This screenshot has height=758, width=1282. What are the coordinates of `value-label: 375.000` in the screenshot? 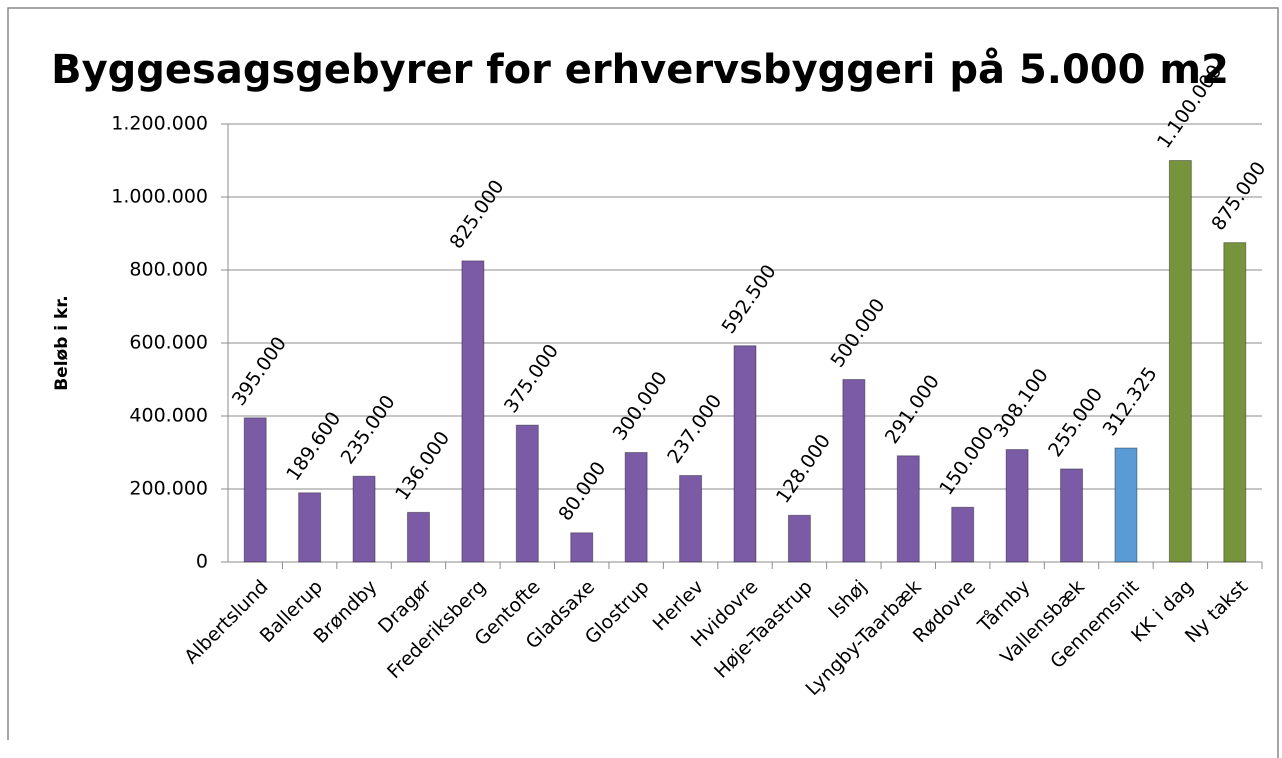 It's located at (531, 378).